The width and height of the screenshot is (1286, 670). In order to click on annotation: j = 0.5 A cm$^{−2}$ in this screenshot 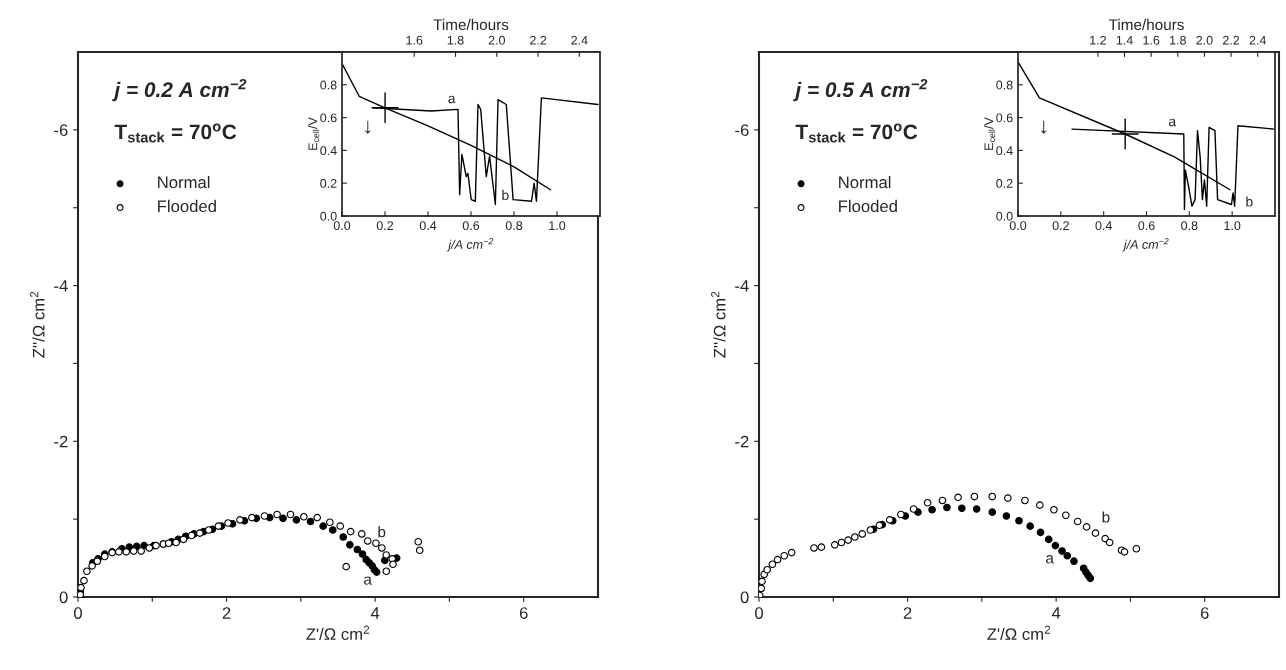, I will do `click(860, 90)`.